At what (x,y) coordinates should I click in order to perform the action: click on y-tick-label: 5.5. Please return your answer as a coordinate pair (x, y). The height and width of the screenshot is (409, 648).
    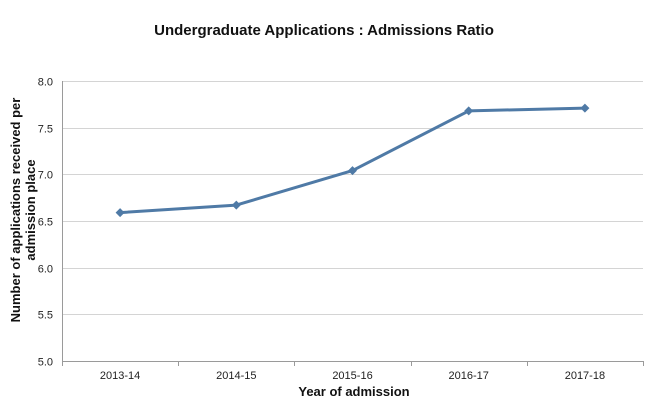
    Looking at the image, I should click on (45, 316).